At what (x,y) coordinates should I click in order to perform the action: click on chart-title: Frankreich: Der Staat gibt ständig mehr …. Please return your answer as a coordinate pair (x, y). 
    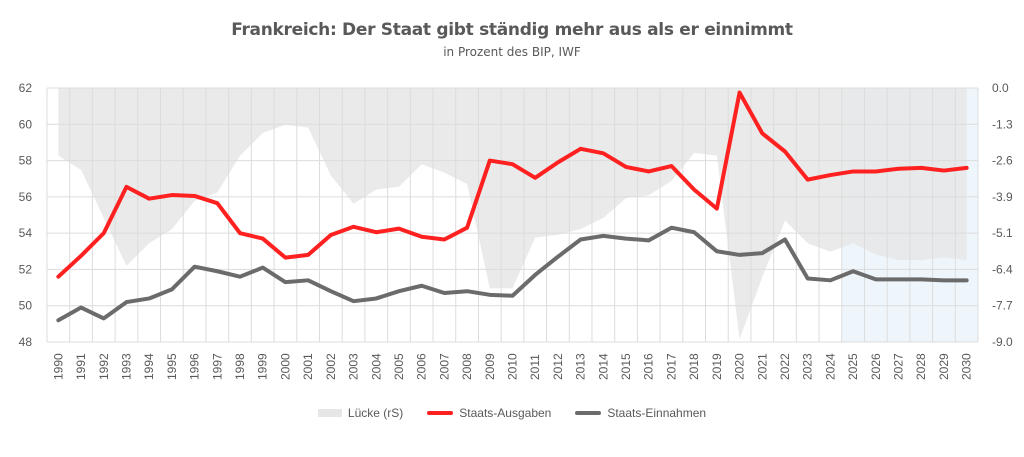
    Looking at the image, I should click on (512, 30).